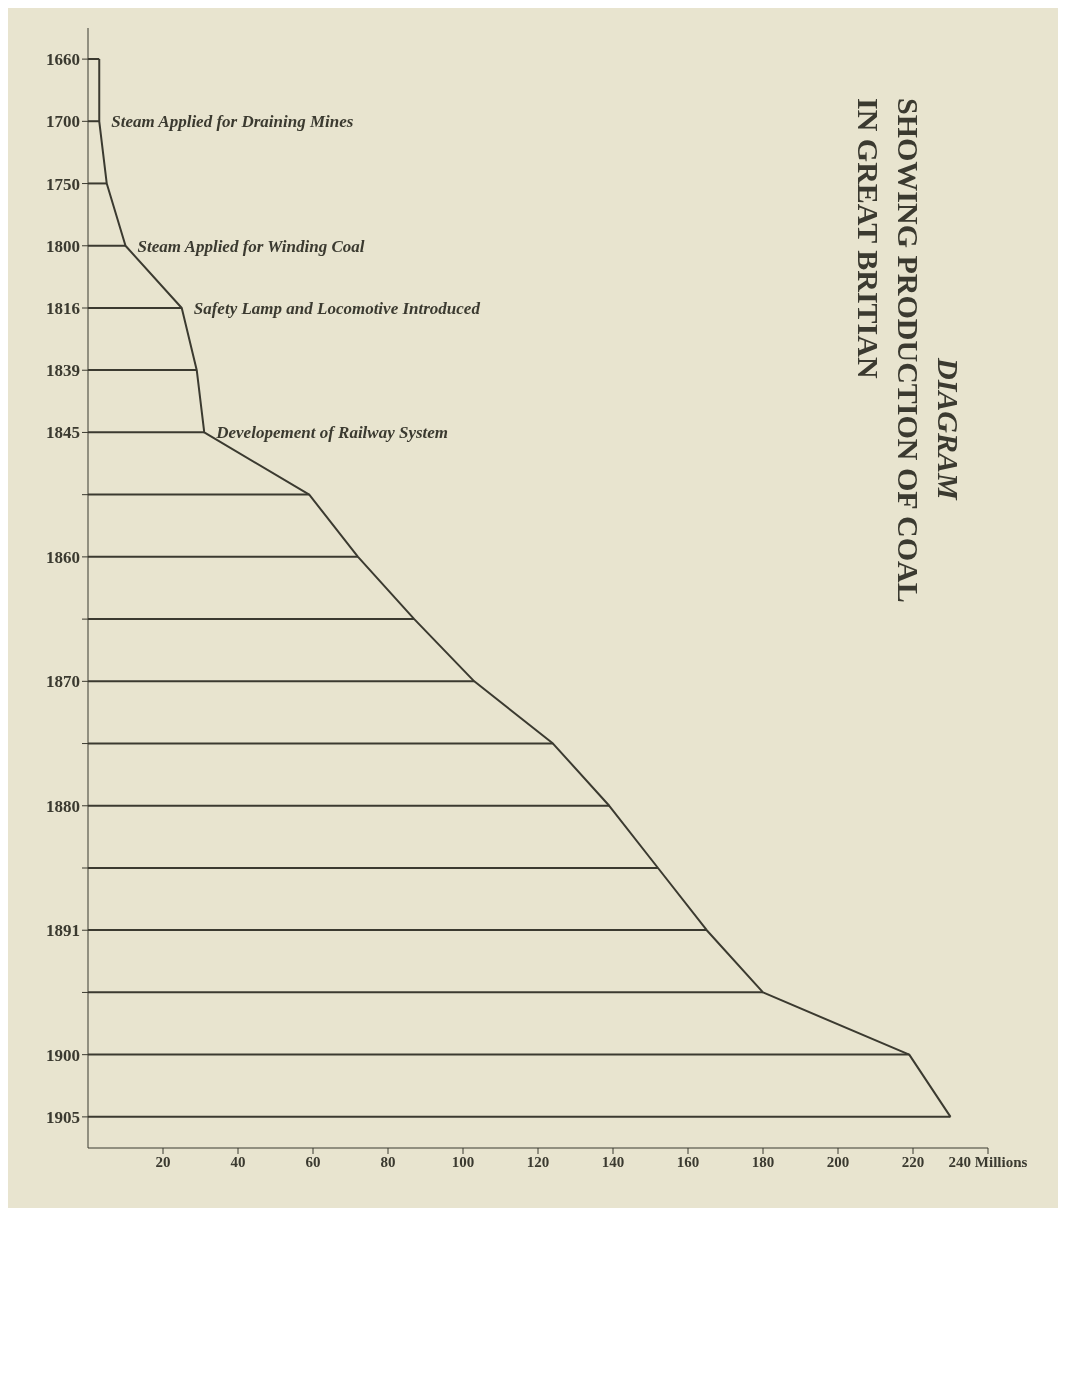  Describe the element at coordinates (251, 246) in the screenshot. I see `annotation: Steam Applied for Winding Coal` at that location.